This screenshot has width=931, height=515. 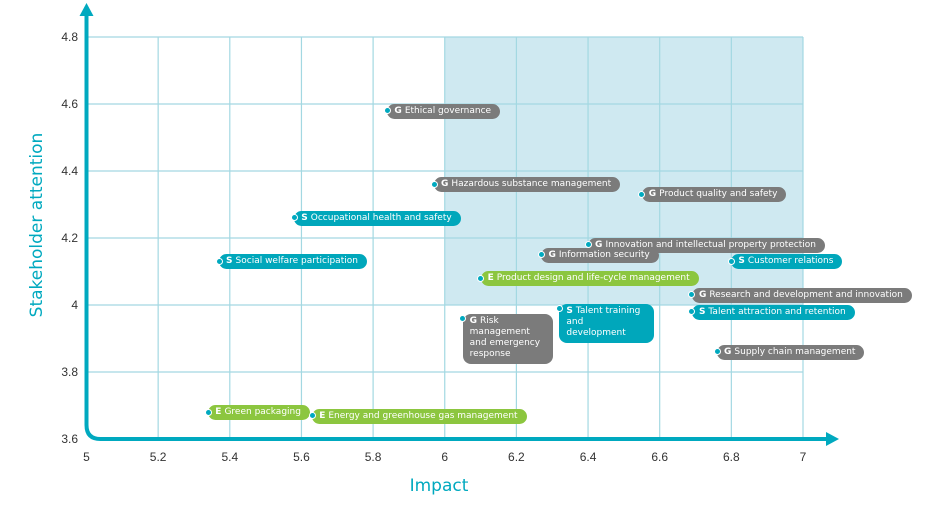 What do you see at coordinates (229, 457) in the screenshot?
I see `x-tick-label: 5.4` at bounding box center [229, 457].